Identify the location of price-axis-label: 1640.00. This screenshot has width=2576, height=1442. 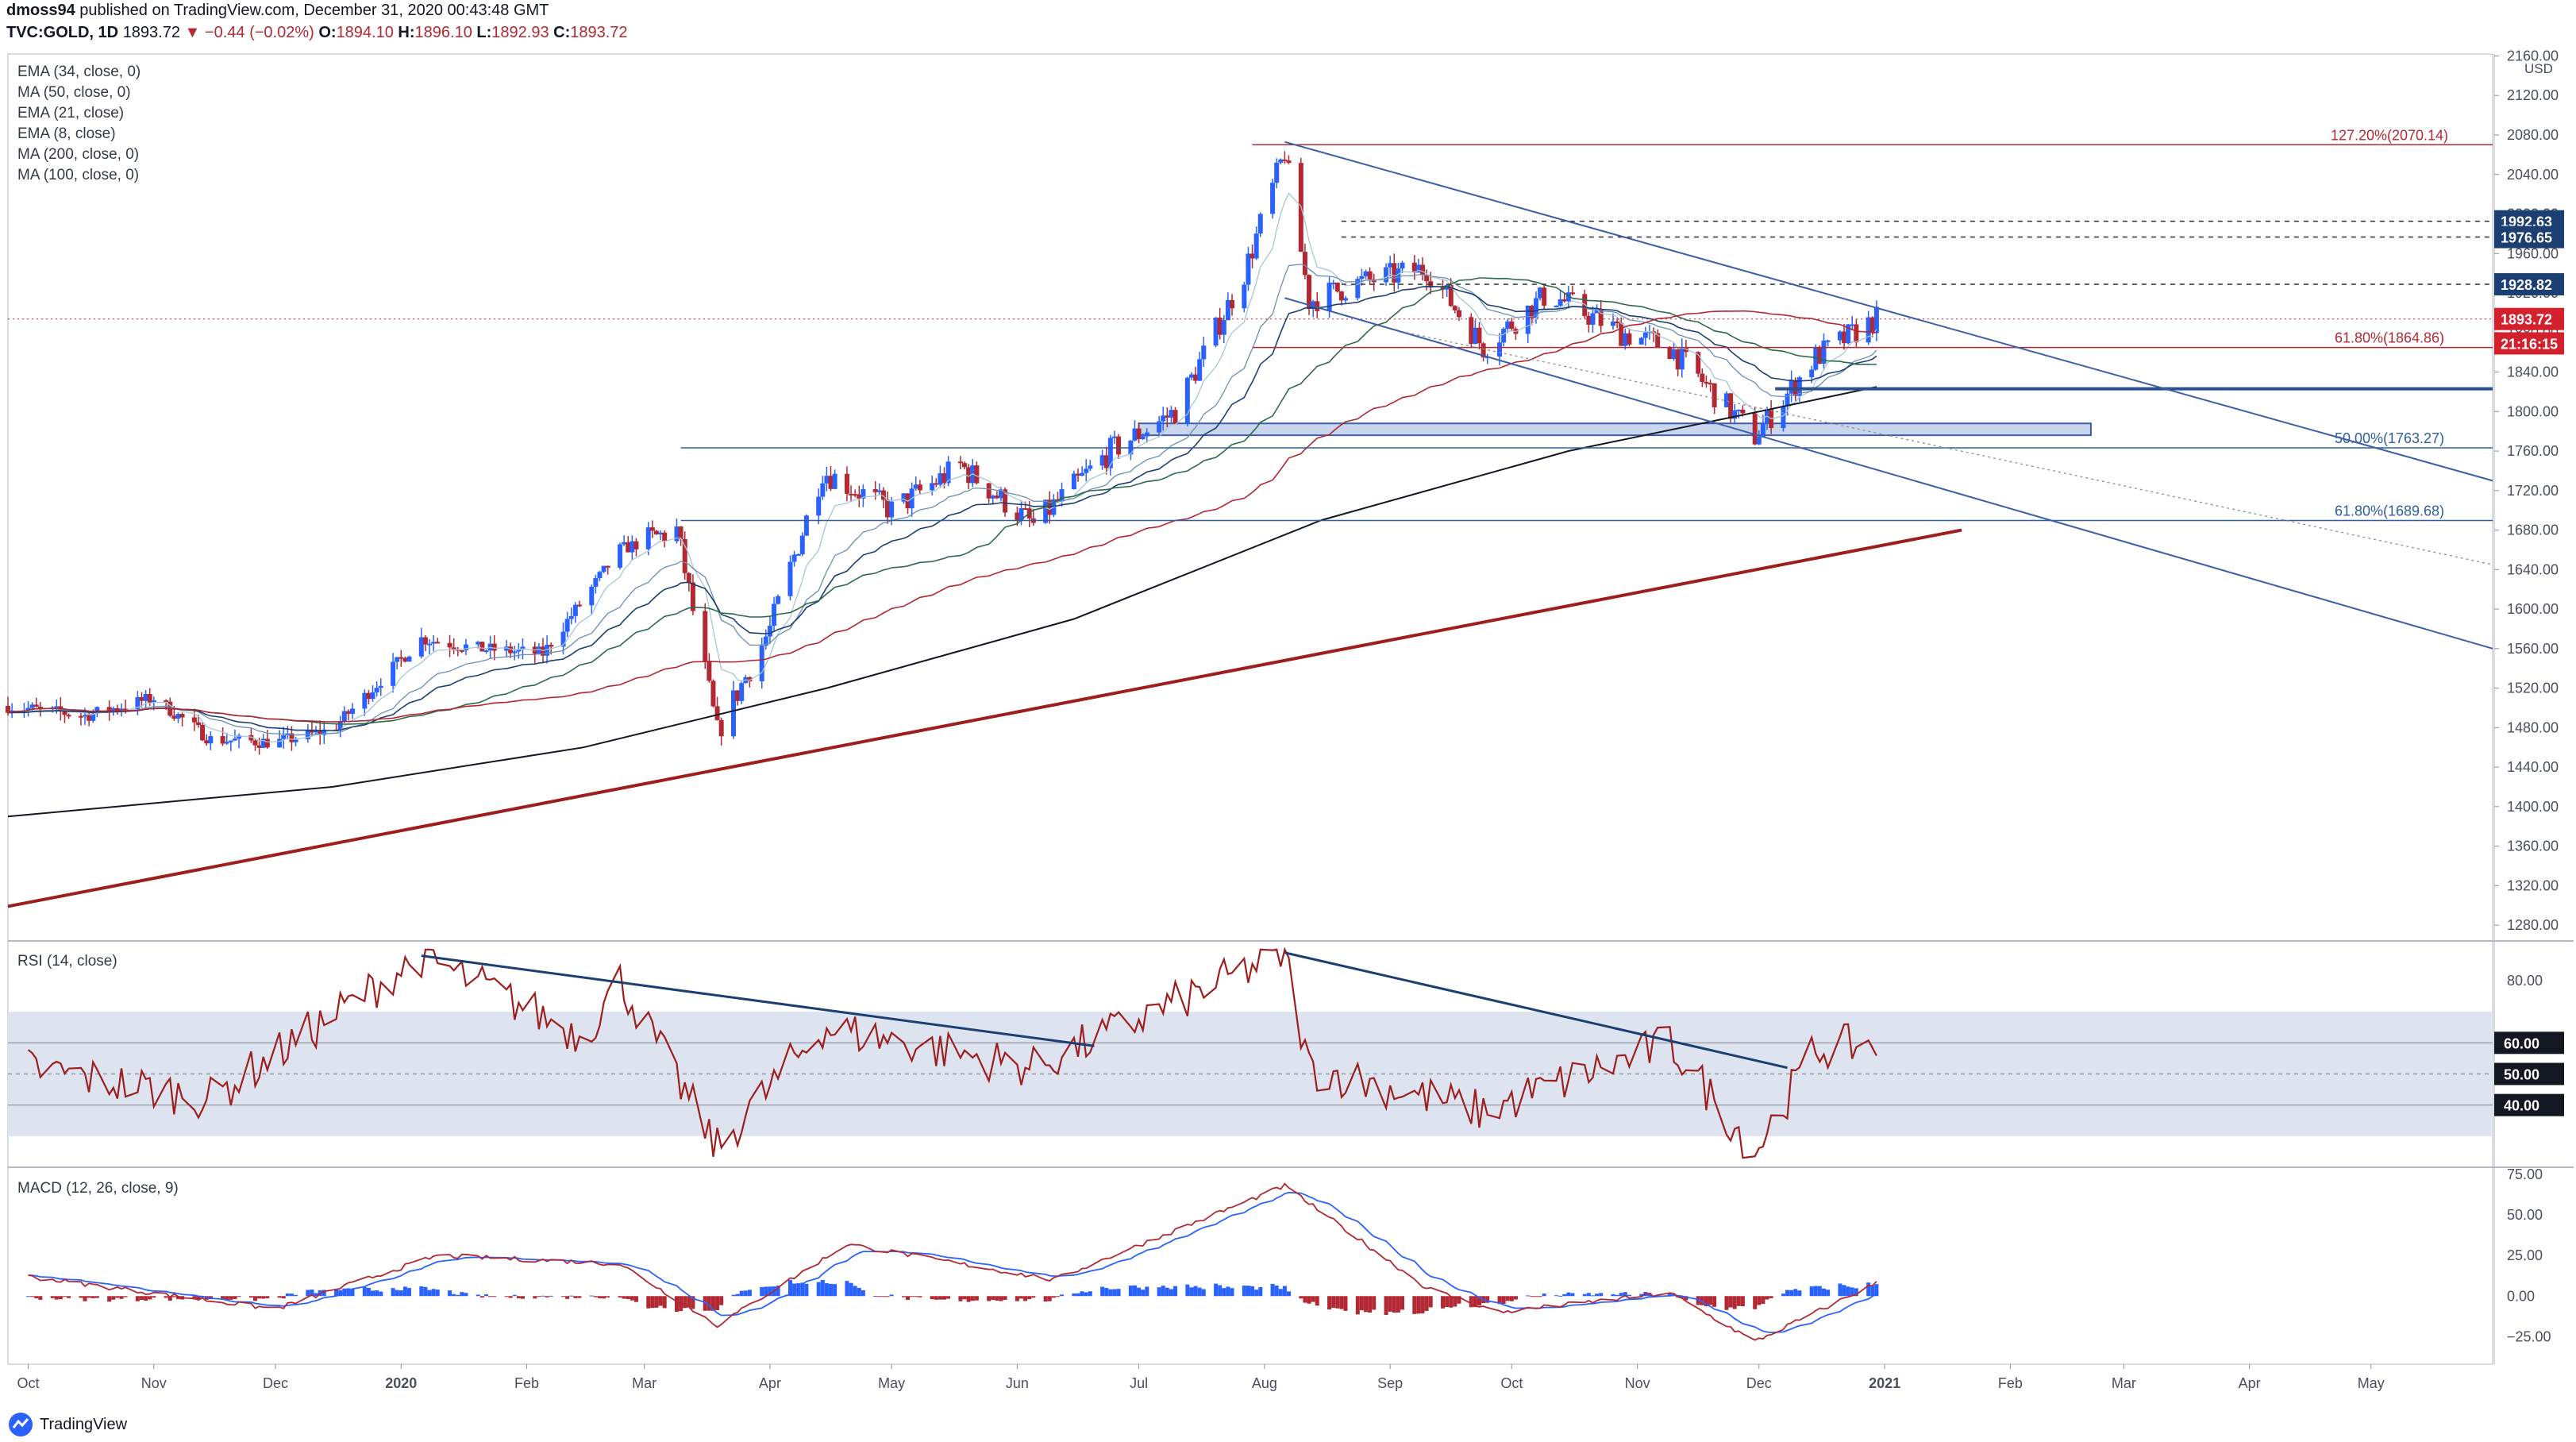
(2533, 569).